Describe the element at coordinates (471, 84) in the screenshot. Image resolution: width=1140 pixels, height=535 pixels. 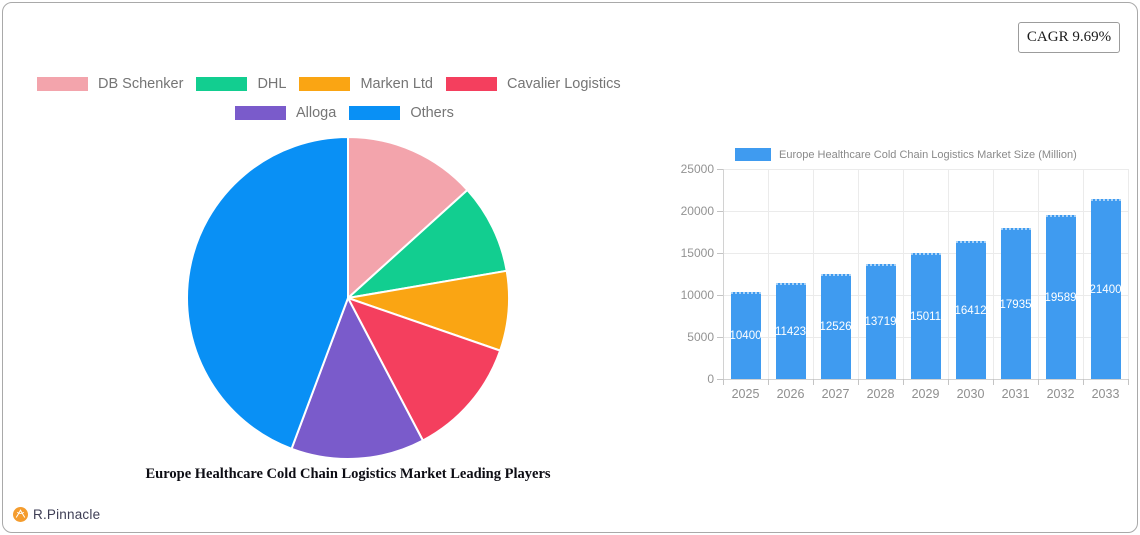
I see `legend-swatch-cavalier-logistics` at that location.